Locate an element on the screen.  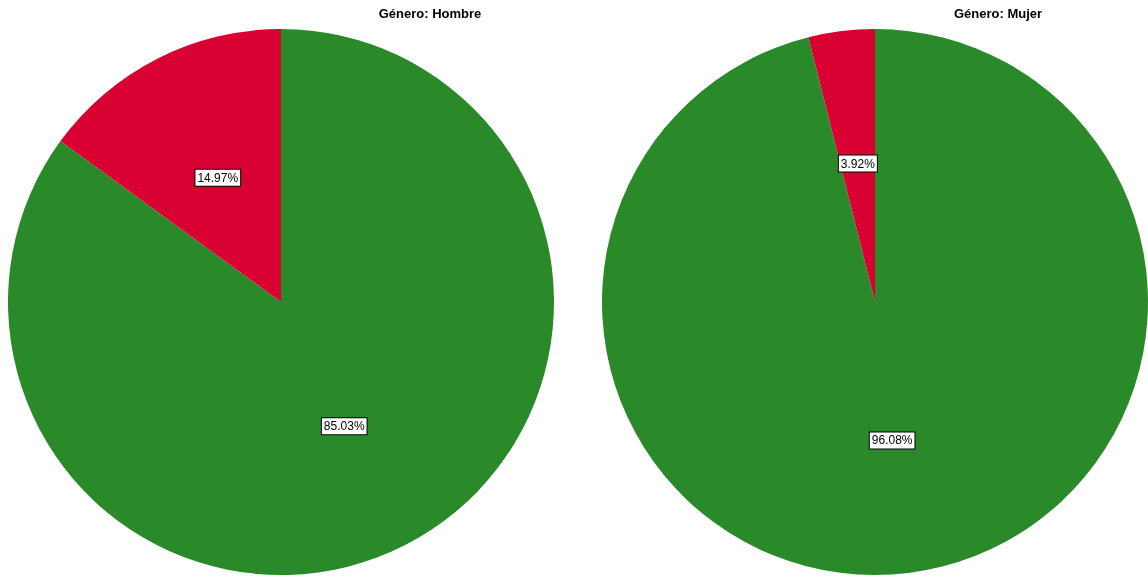
chart-title: Género: Mujer is located at coordinates (998, 13).